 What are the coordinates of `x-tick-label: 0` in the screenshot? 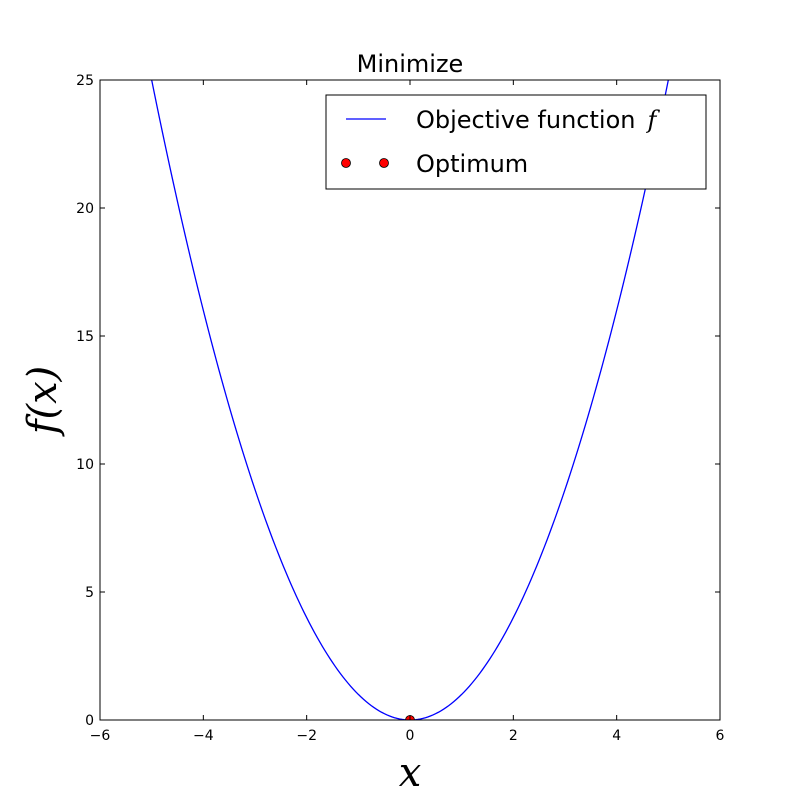 It's located at (410, 736).